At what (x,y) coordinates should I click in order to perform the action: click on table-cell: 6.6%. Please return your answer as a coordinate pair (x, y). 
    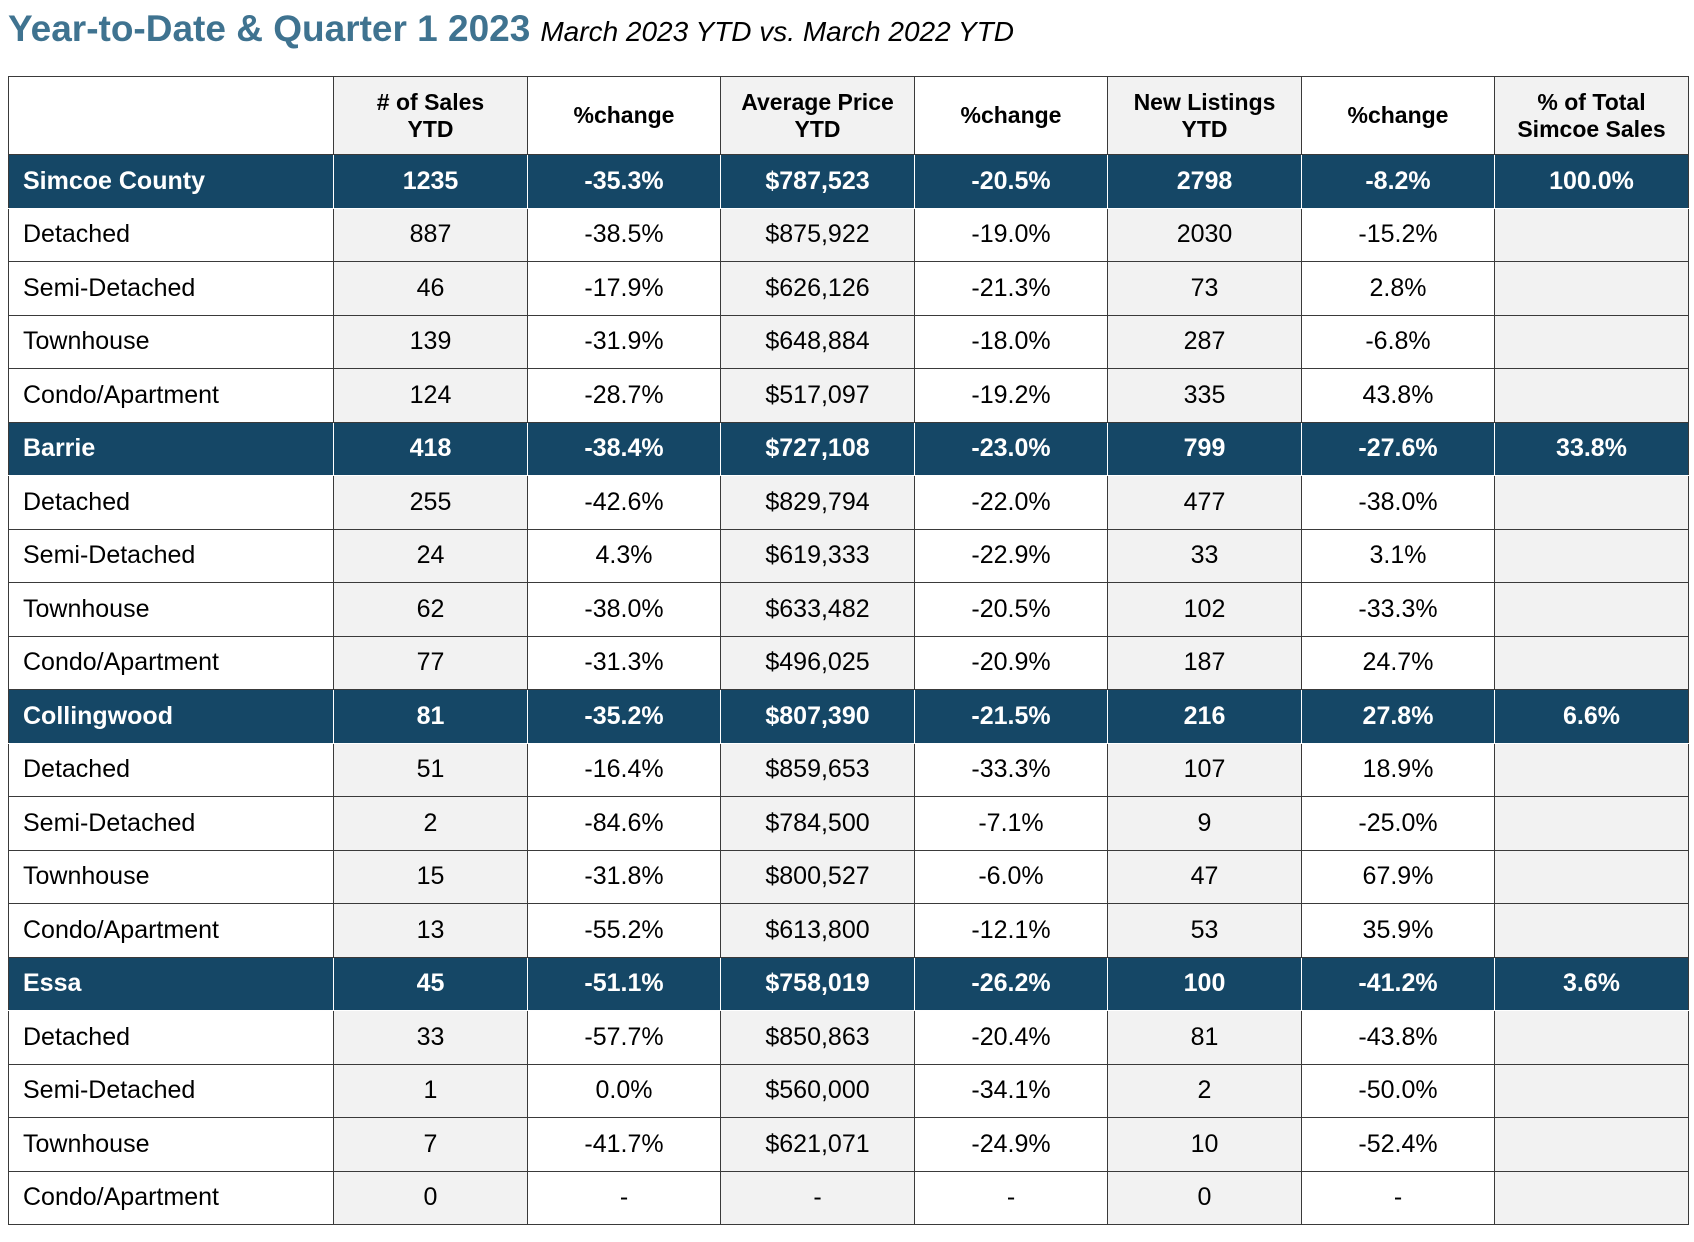
    Looking at the image, I should click on (1591, 716).